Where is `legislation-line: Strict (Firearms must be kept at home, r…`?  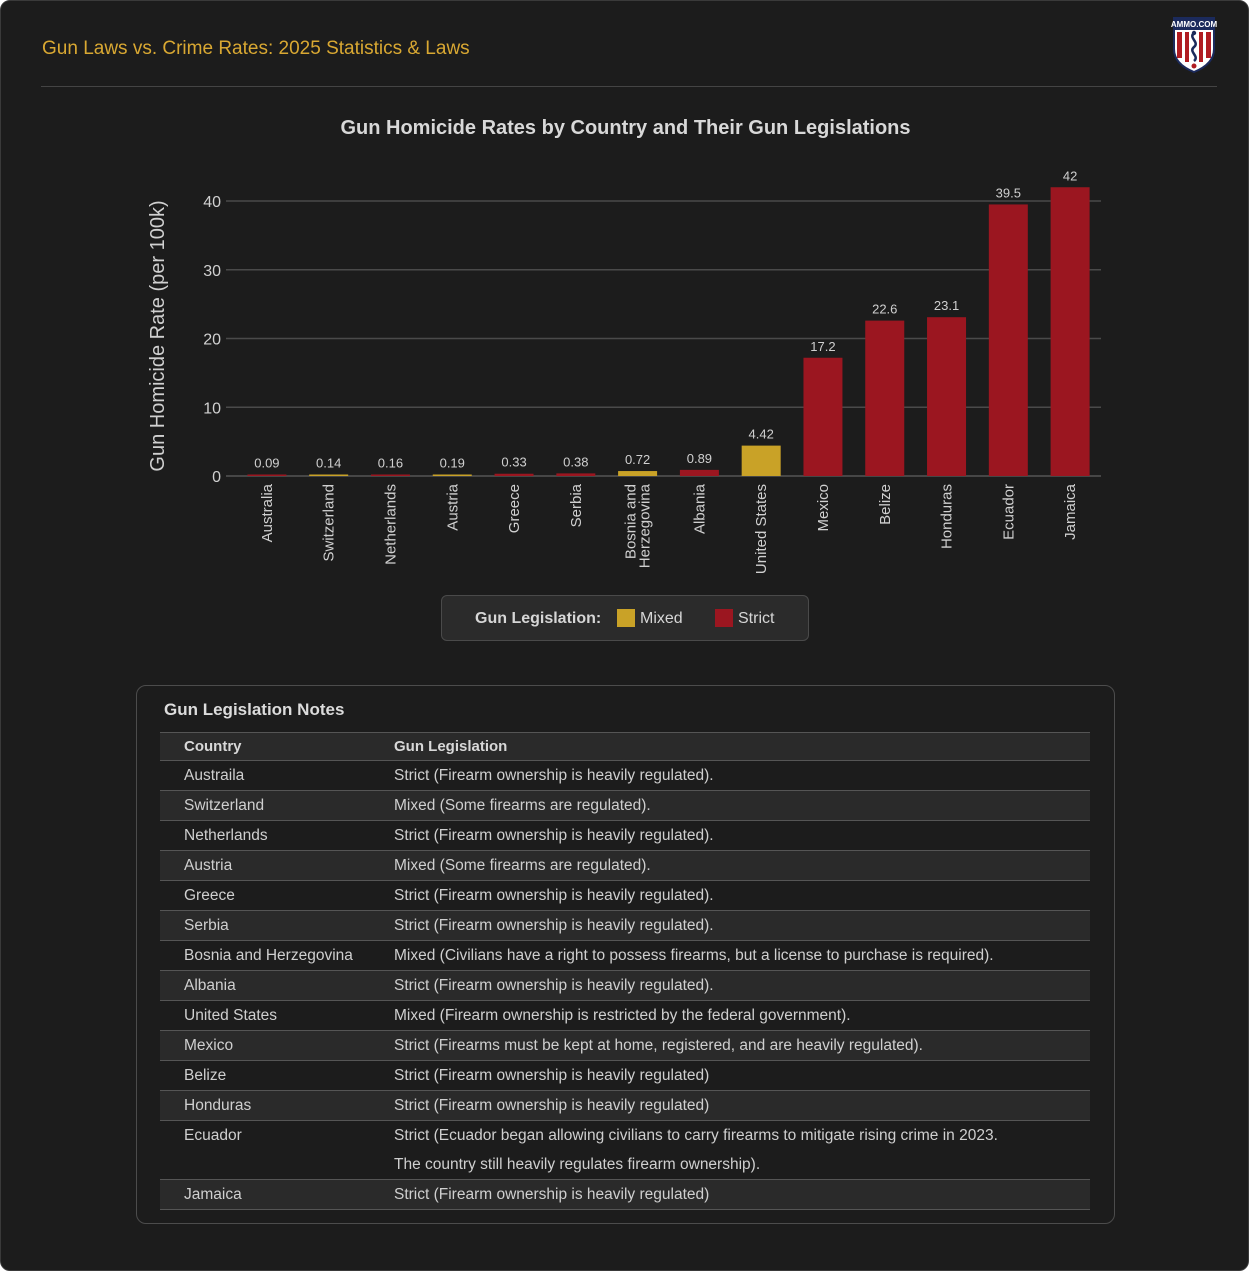
legislation-line: Strict (Firearms must be kept at home, r… is located at coordinates (658, 1045).